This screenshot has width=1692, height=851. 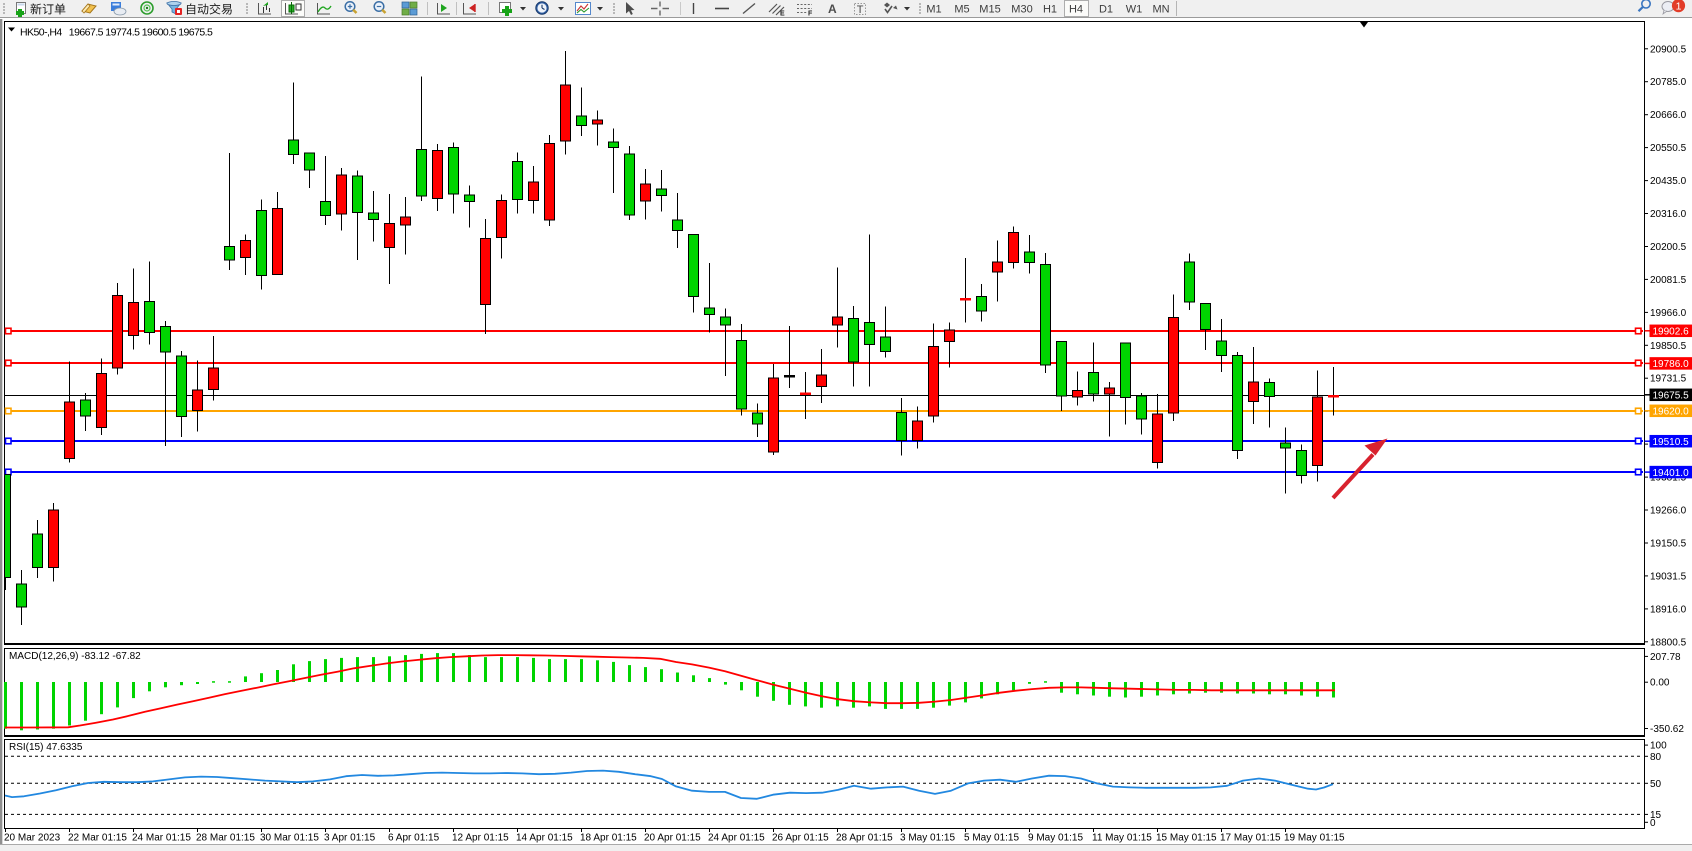 What do you see at coordinates (672, 838) in the screenshot?
I see `svg-text: 20 Apr 01:15` at bounding box center [672, 838].